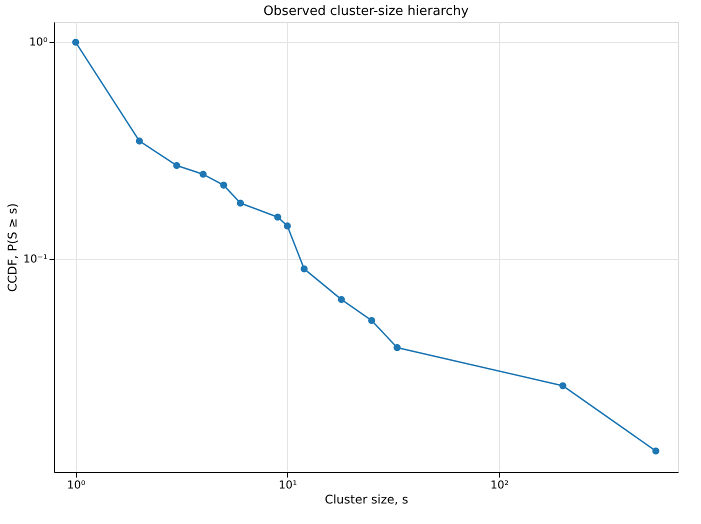 This screenshot has width=701, height=524. I want to click on x-axis-title: Cluster size, s, so click(366, 499).